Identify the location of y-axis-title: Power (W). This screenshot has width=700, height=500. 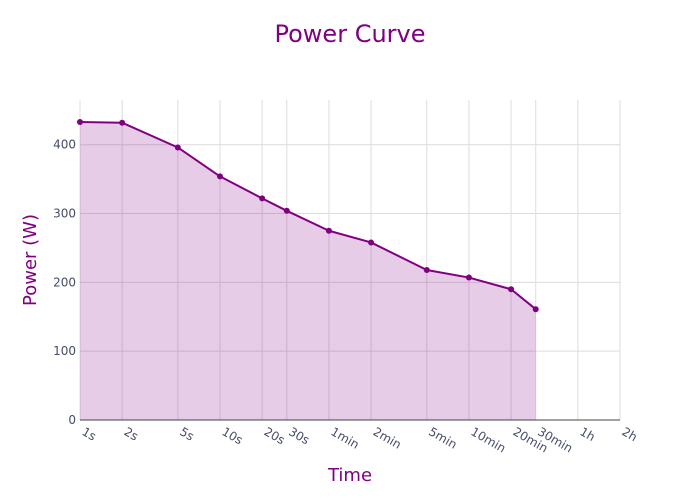
(30, 260).